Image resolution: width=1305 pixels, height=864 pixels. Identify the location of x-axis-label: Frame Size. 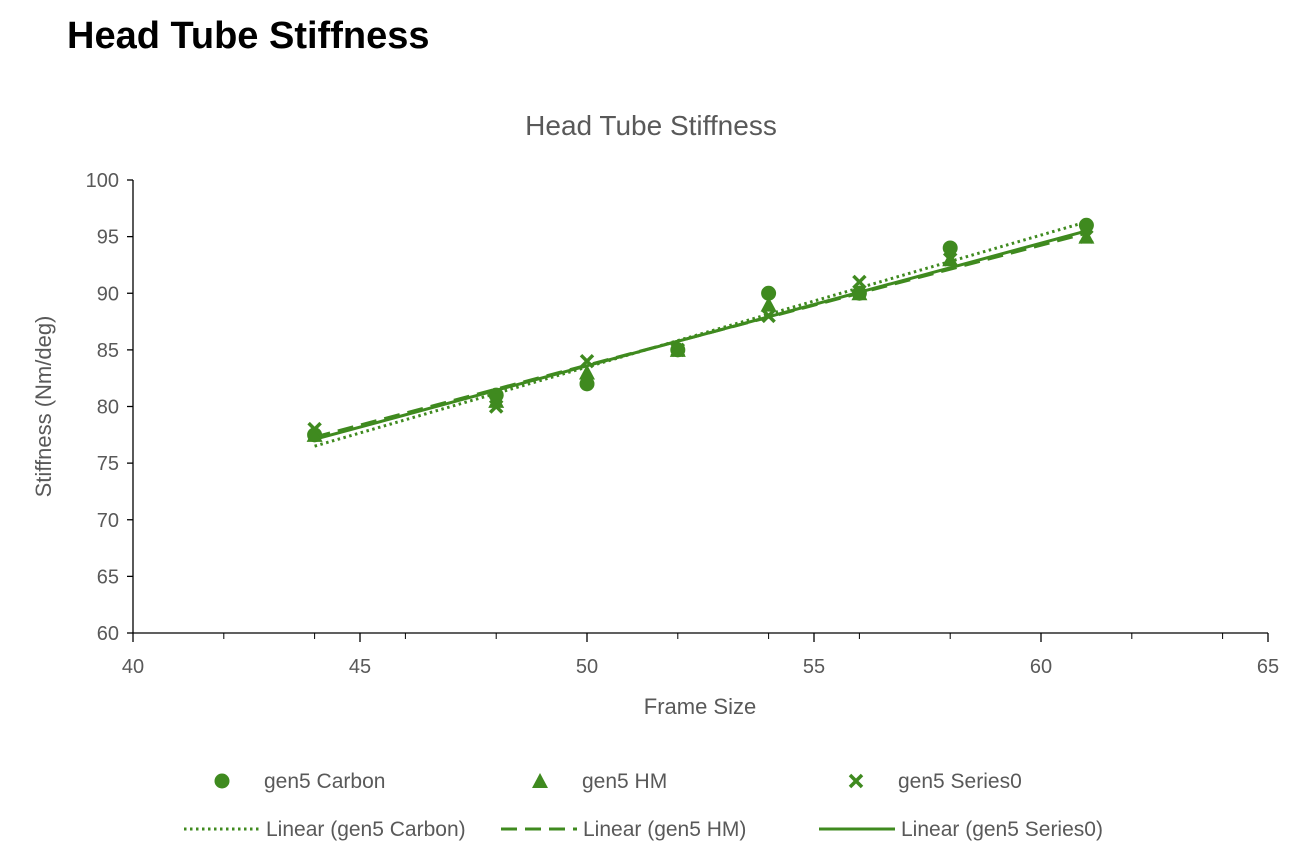
(700, 706).